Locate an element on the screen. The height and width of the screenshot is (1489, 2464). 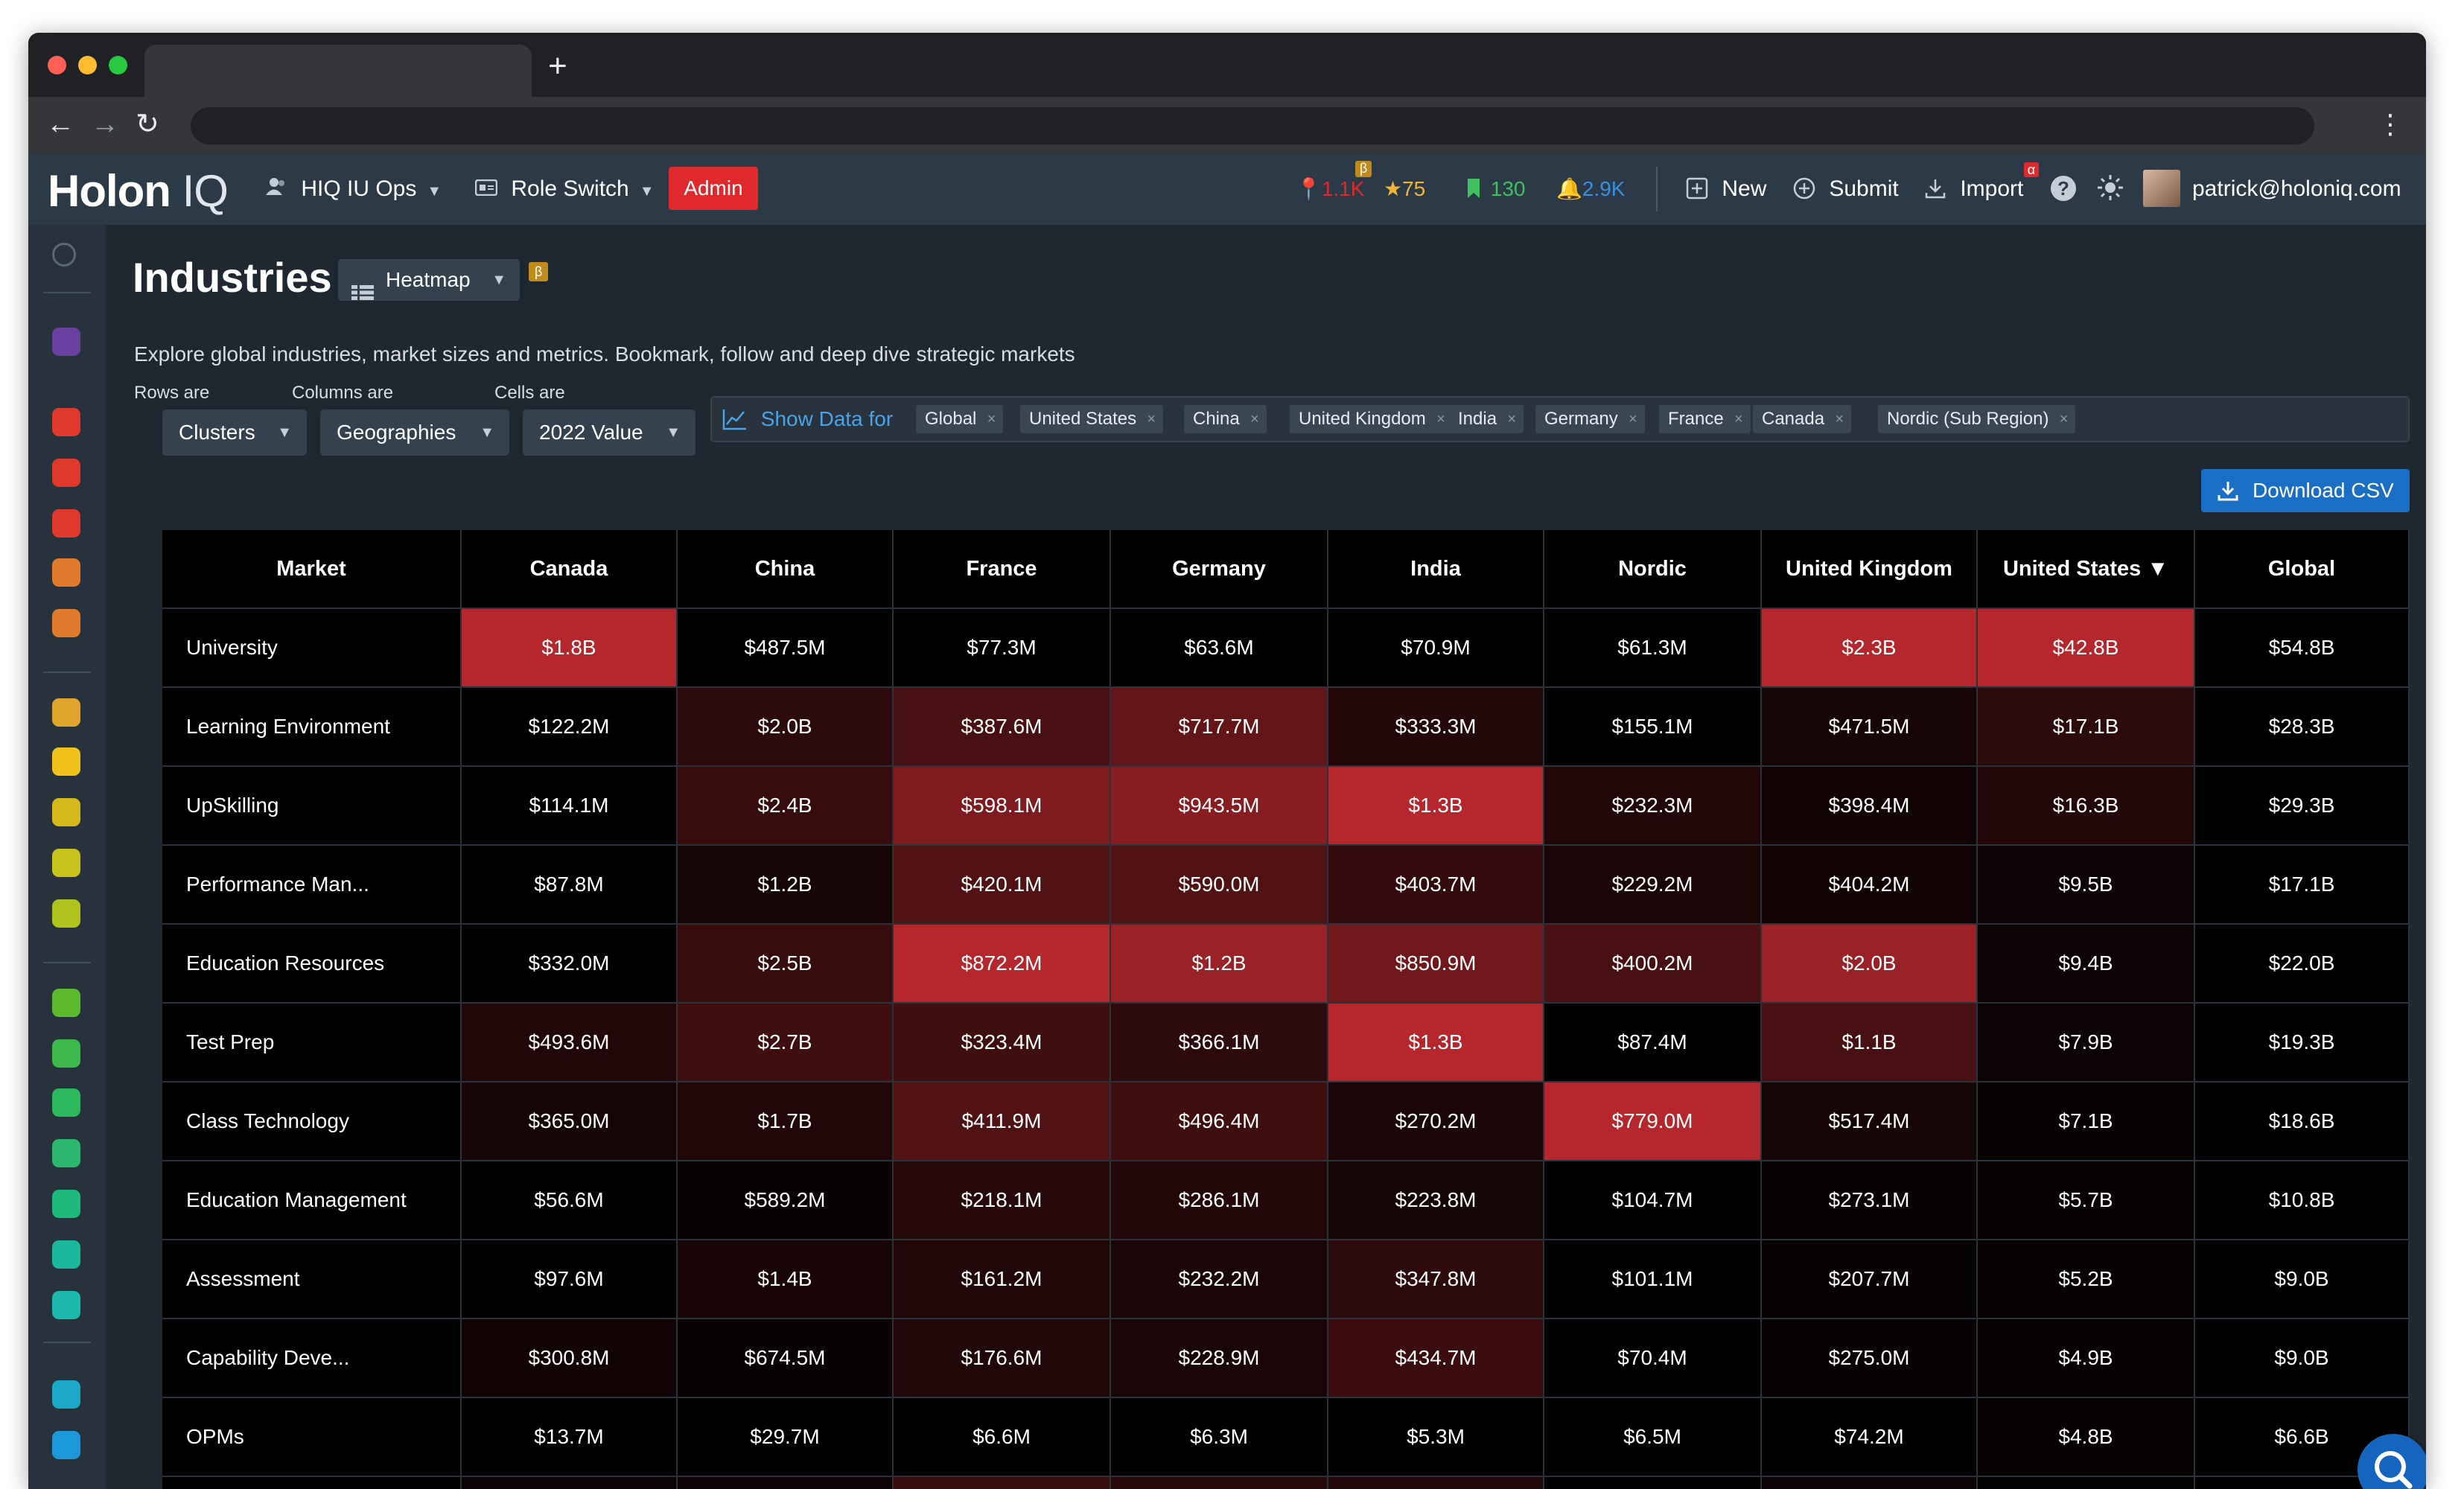
heatmap-cell: $270.2M is located at coordinates (1436, 1122).